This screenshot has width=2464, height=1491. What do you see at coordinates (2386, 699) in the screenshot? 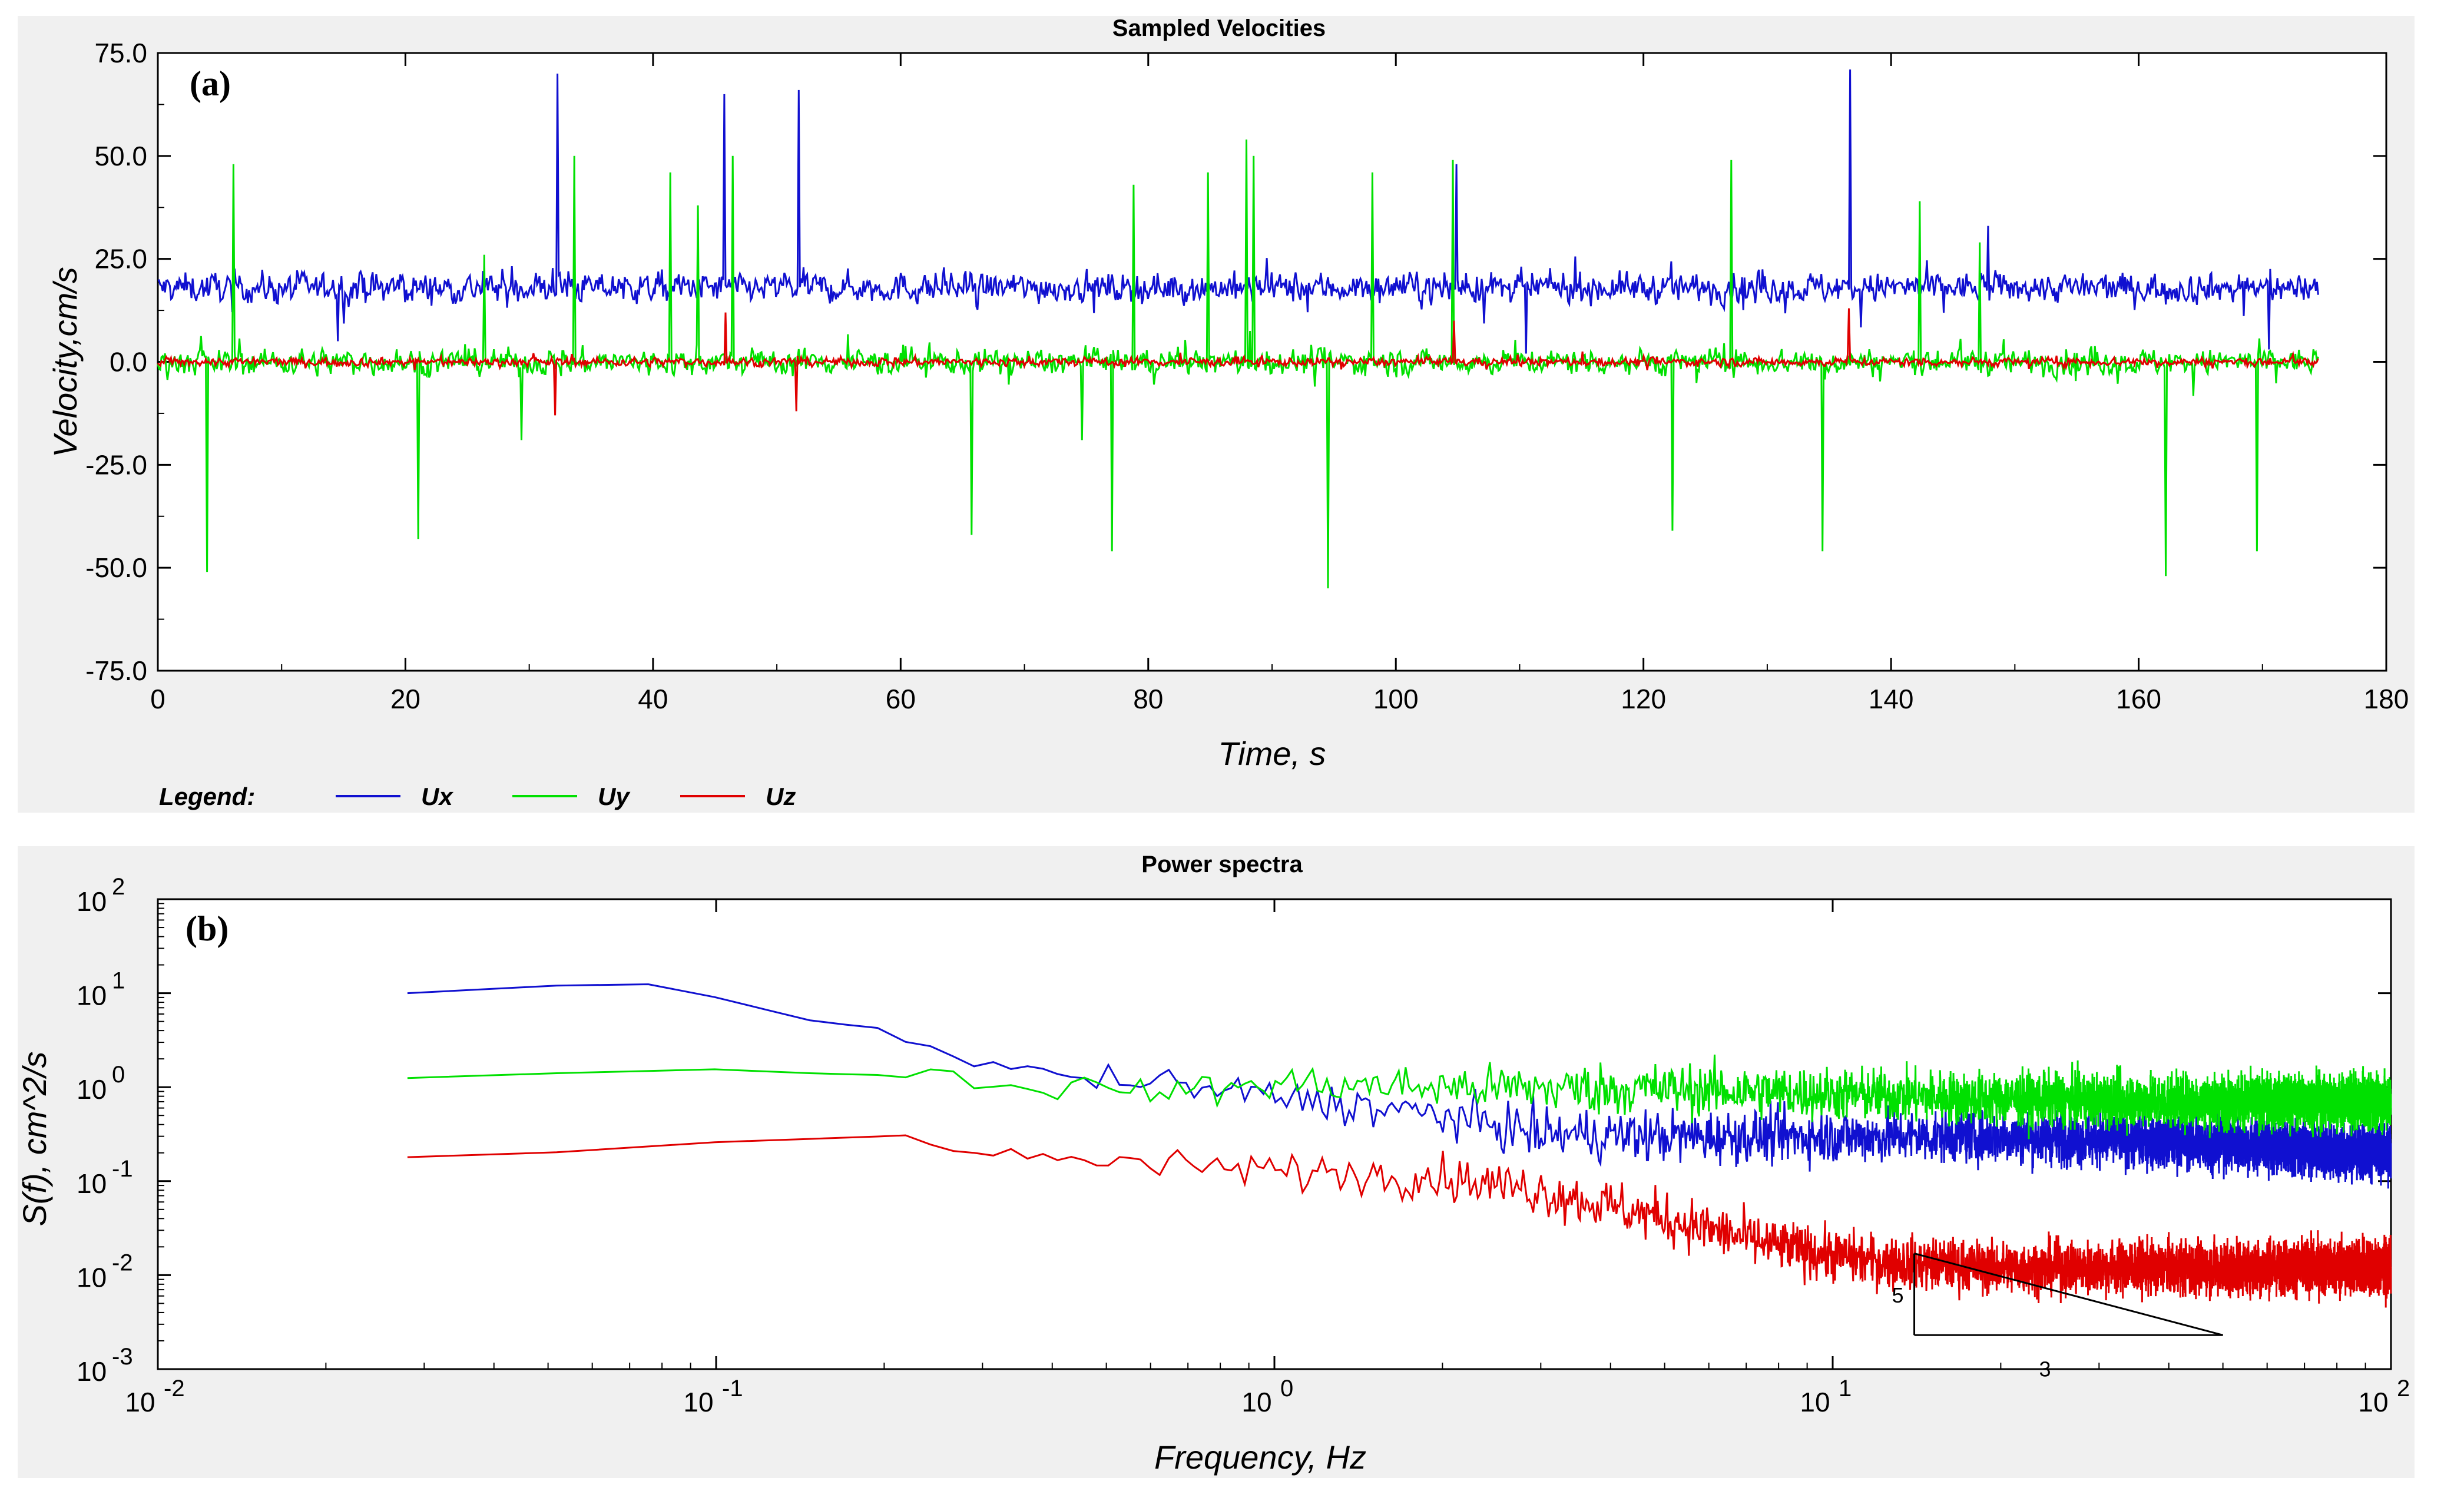
I see `x-tick-label: 180` at bounding box center [2386, 699].